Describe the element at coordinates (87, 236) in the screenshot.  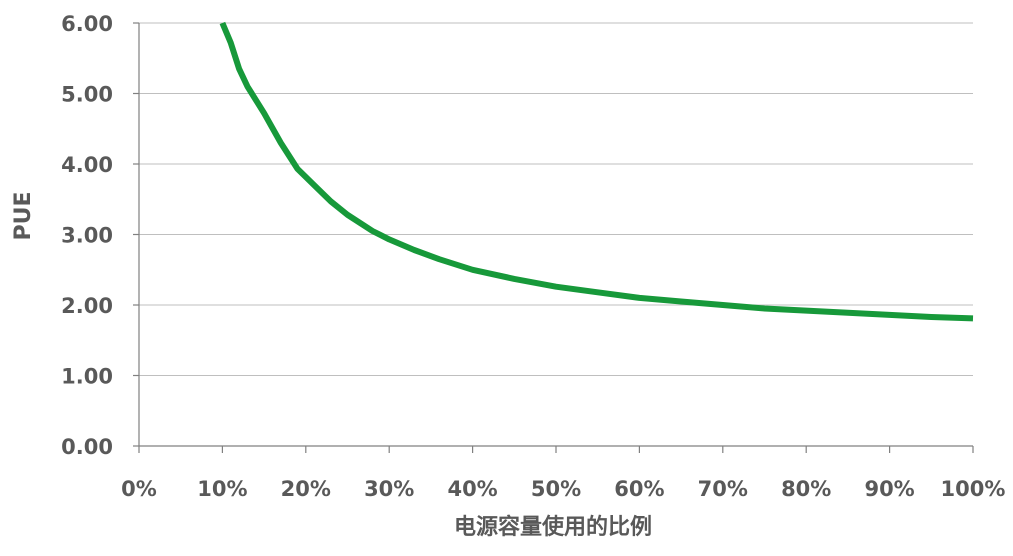
I see `y-tick-label: 3.00` at that location.